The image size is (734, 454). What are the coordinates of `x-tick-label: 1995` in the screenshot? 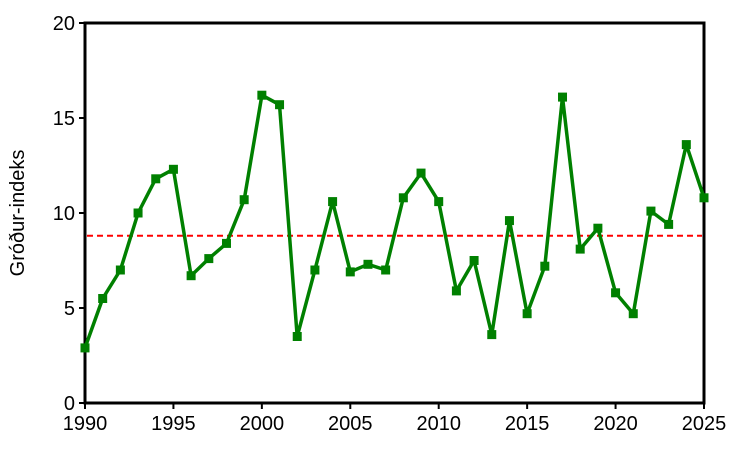 It's located at (173, 424).